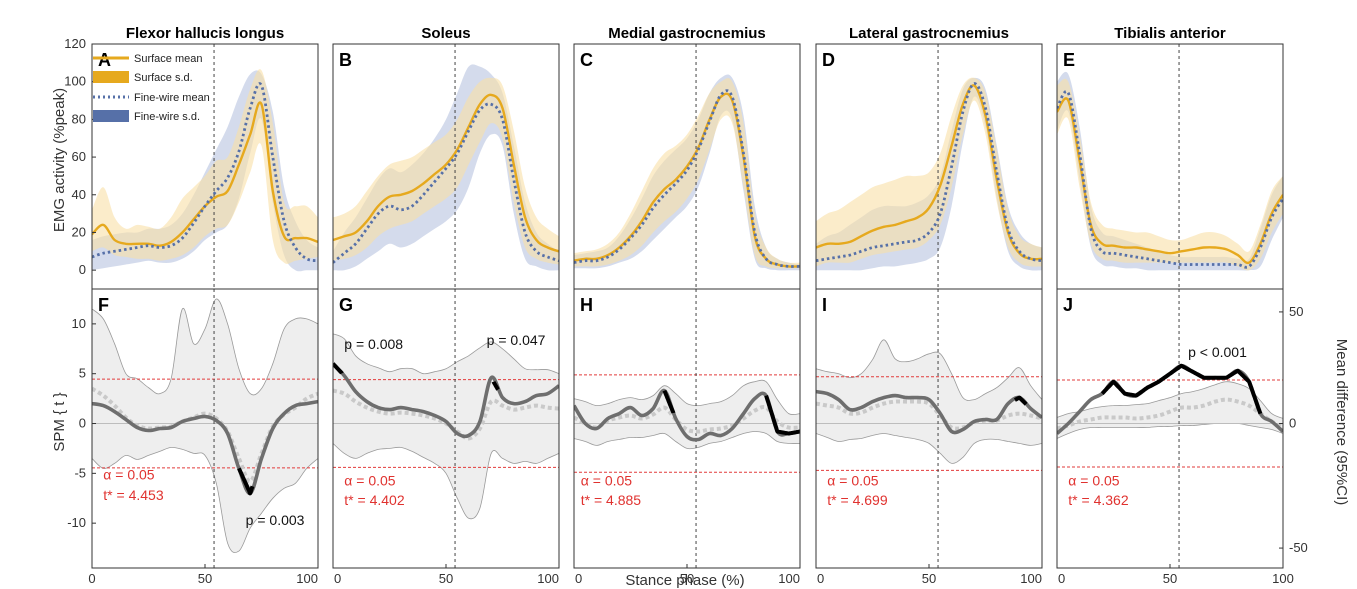  What do you see at coordinates (163, 78) in the screenshot?
I see `legend-surface-sd-label: Surface s.d.` at bounding box center [163, 78].